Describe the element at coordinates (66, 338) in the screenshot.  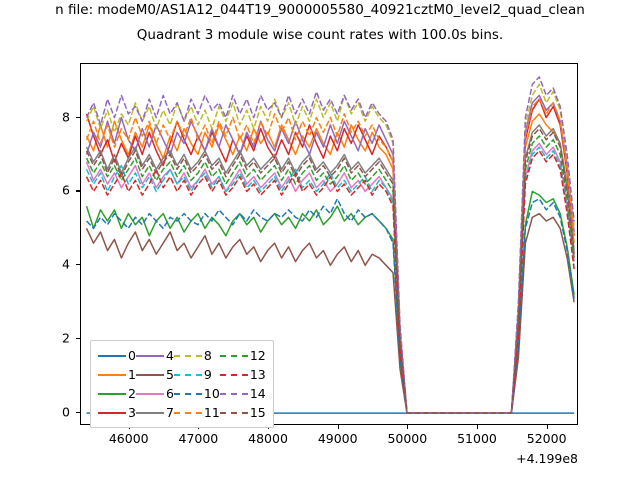
I see `y-tick-label: 2` at that location.